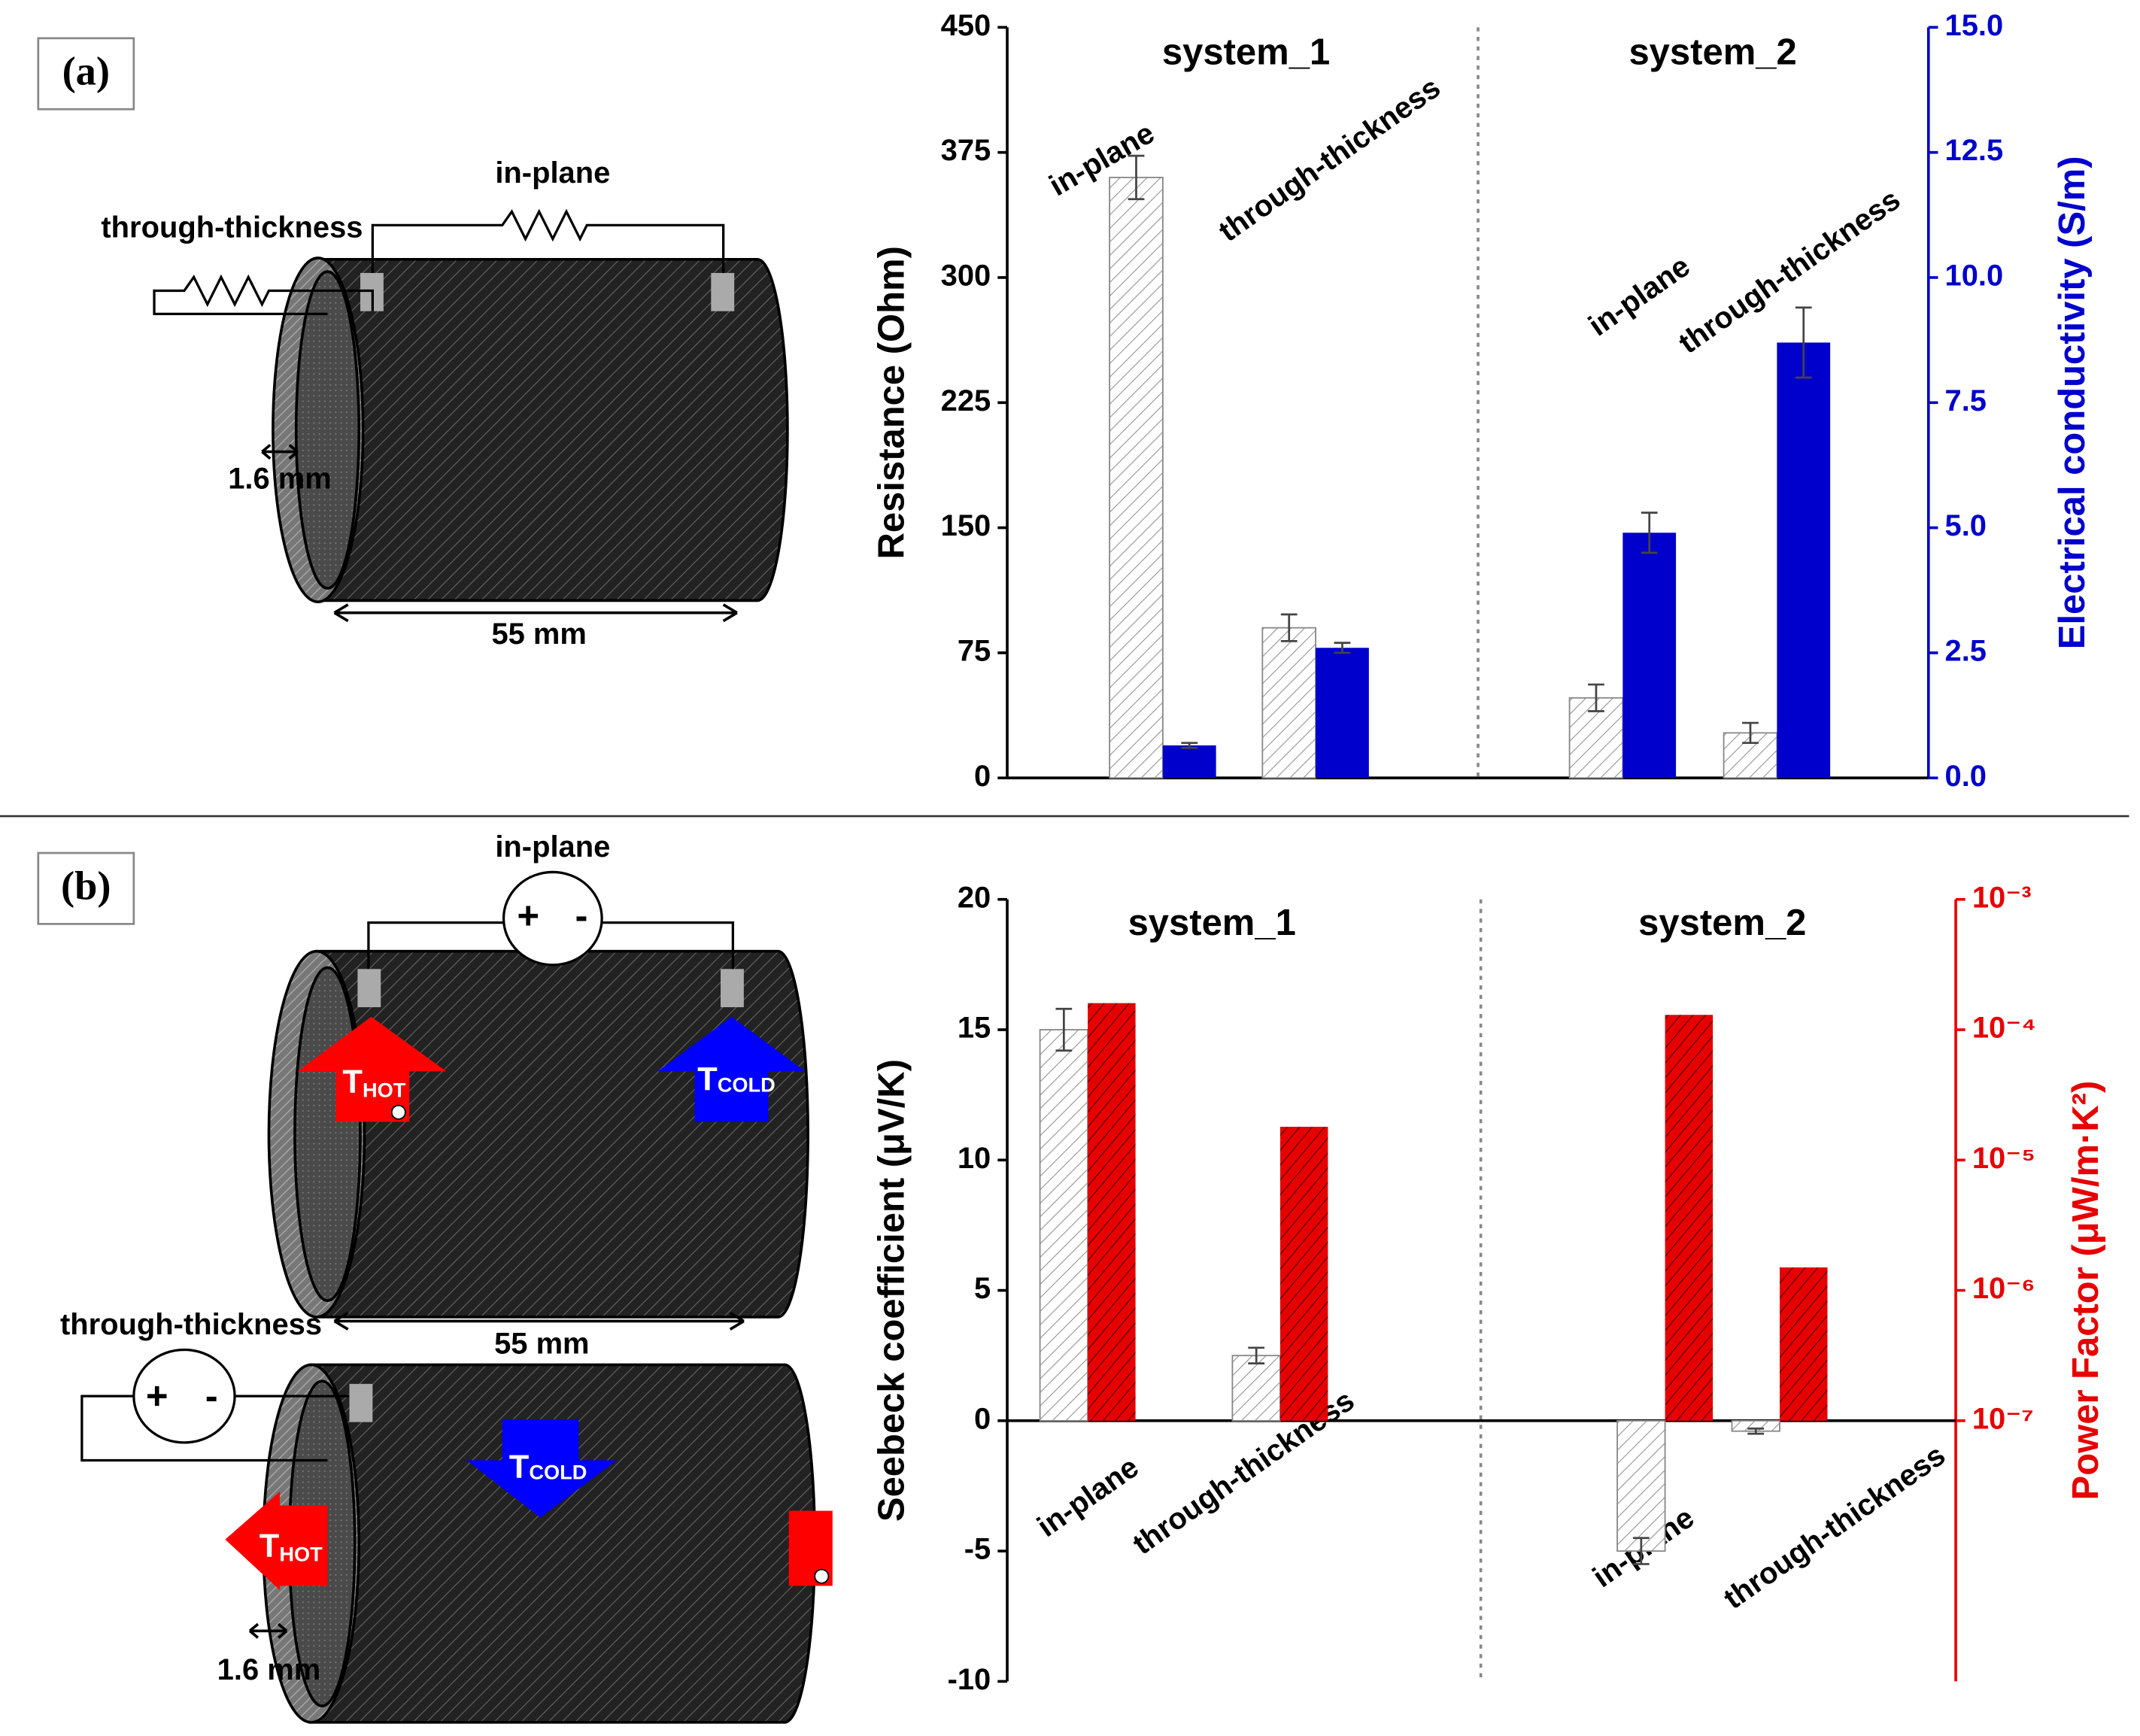 This screenshot has width=2140, height=1736. I want to click on y-tick-label: 15, so click(974, 1028).